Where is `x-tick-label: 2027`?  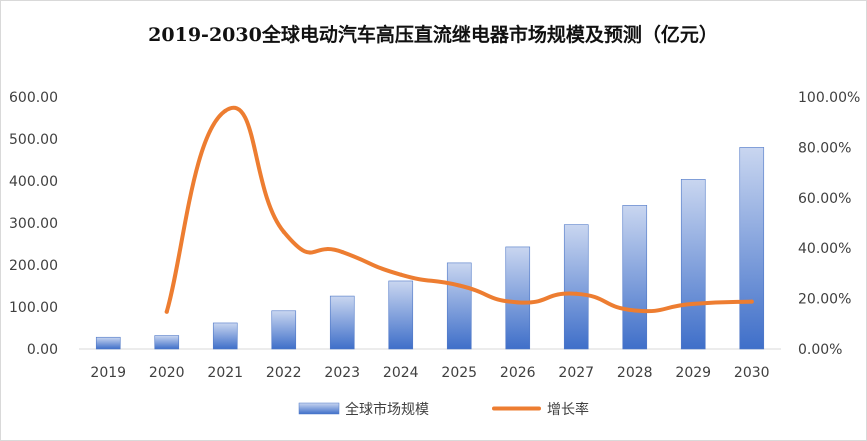 x-tick-label: 2027 is located at coordinates (576, 373).